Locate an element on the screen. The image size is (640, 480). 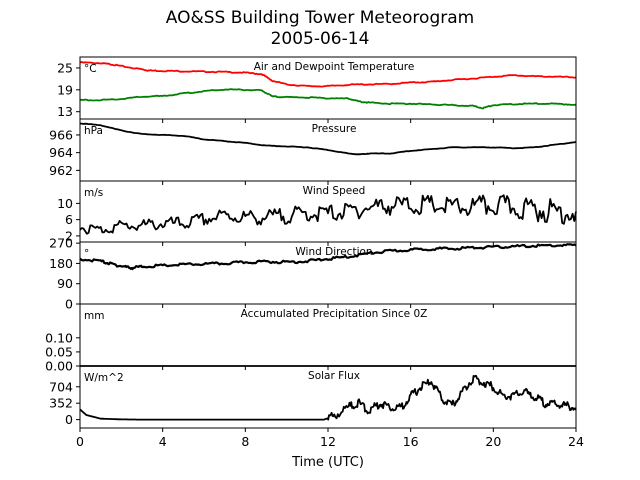
x-axis-label: Time (UTC) is located at coordinates (327, 462).